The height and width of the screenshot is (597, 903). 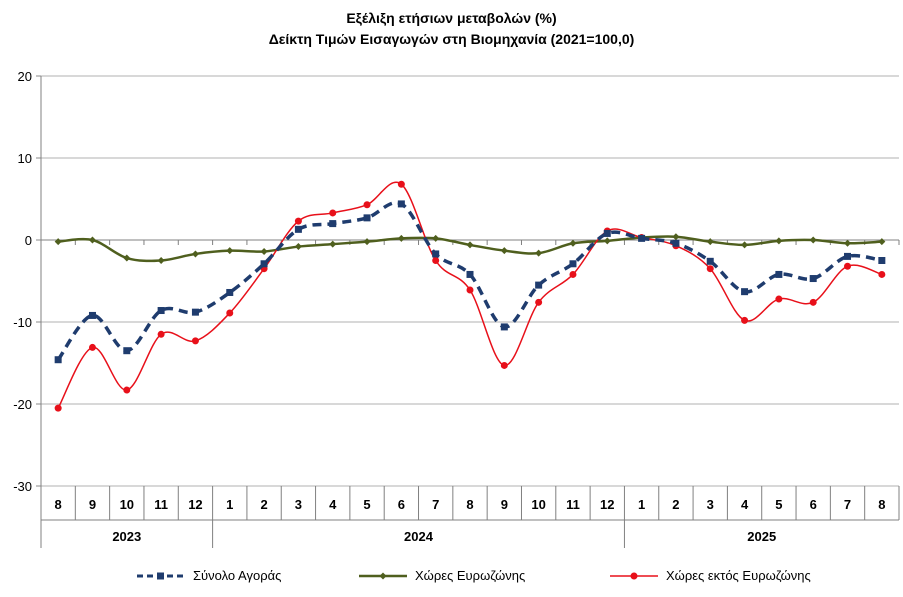 What do you see at coordinates (813, 504) in the screenshot?
I see `x-tick-label: 6` at bounding box center [813, 504].